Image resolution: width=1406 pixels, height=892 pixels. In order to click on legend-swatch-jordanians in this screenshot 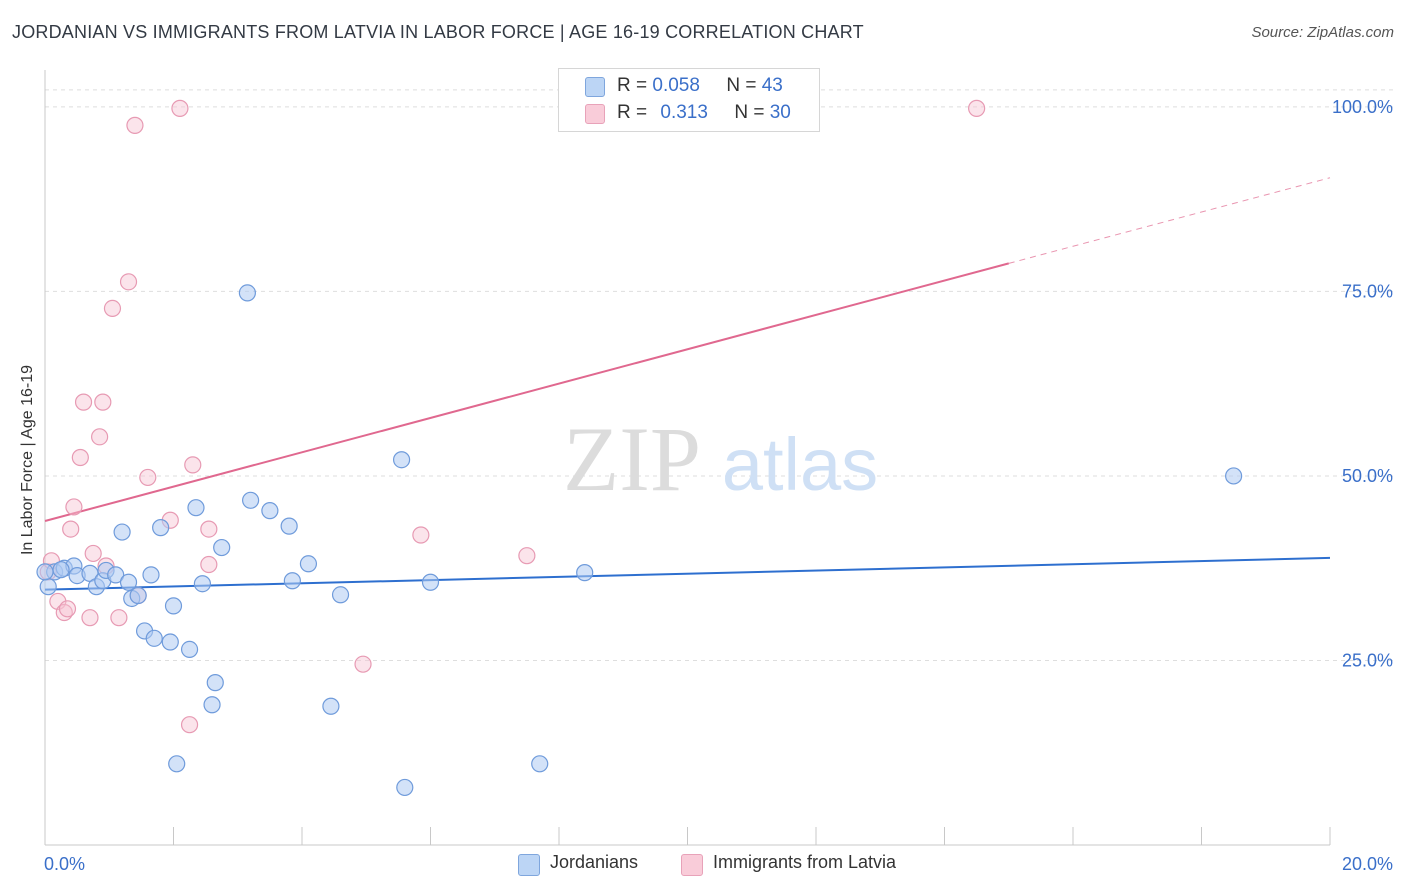, I will do `click(595, 87)`.